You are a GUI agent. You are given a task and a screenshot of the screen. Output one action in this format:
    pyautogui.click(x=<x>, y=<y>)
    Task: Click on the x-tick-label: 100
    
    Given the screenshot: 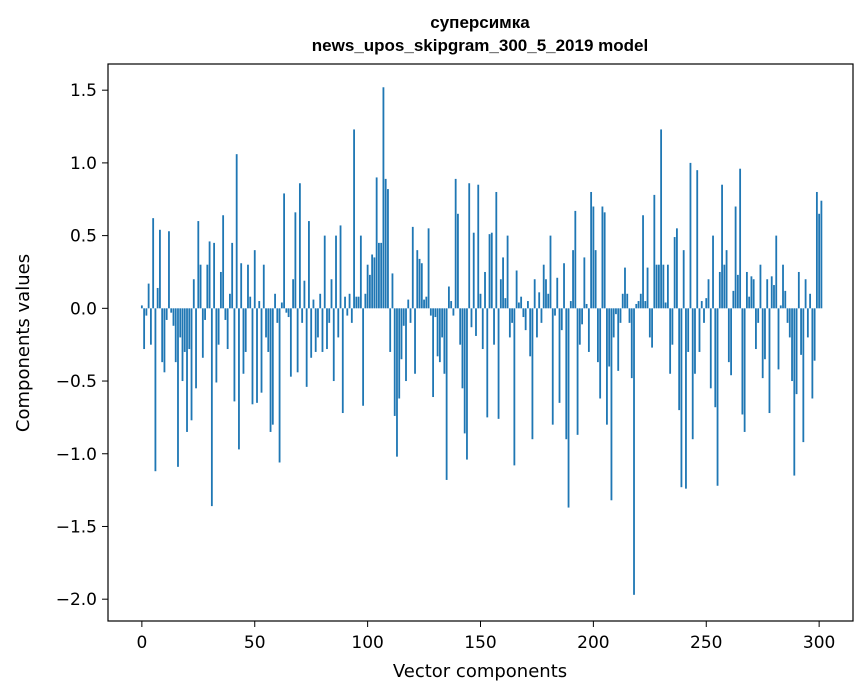 What is the action you would take?
    pyautogui.click(x=367, y=643)
    